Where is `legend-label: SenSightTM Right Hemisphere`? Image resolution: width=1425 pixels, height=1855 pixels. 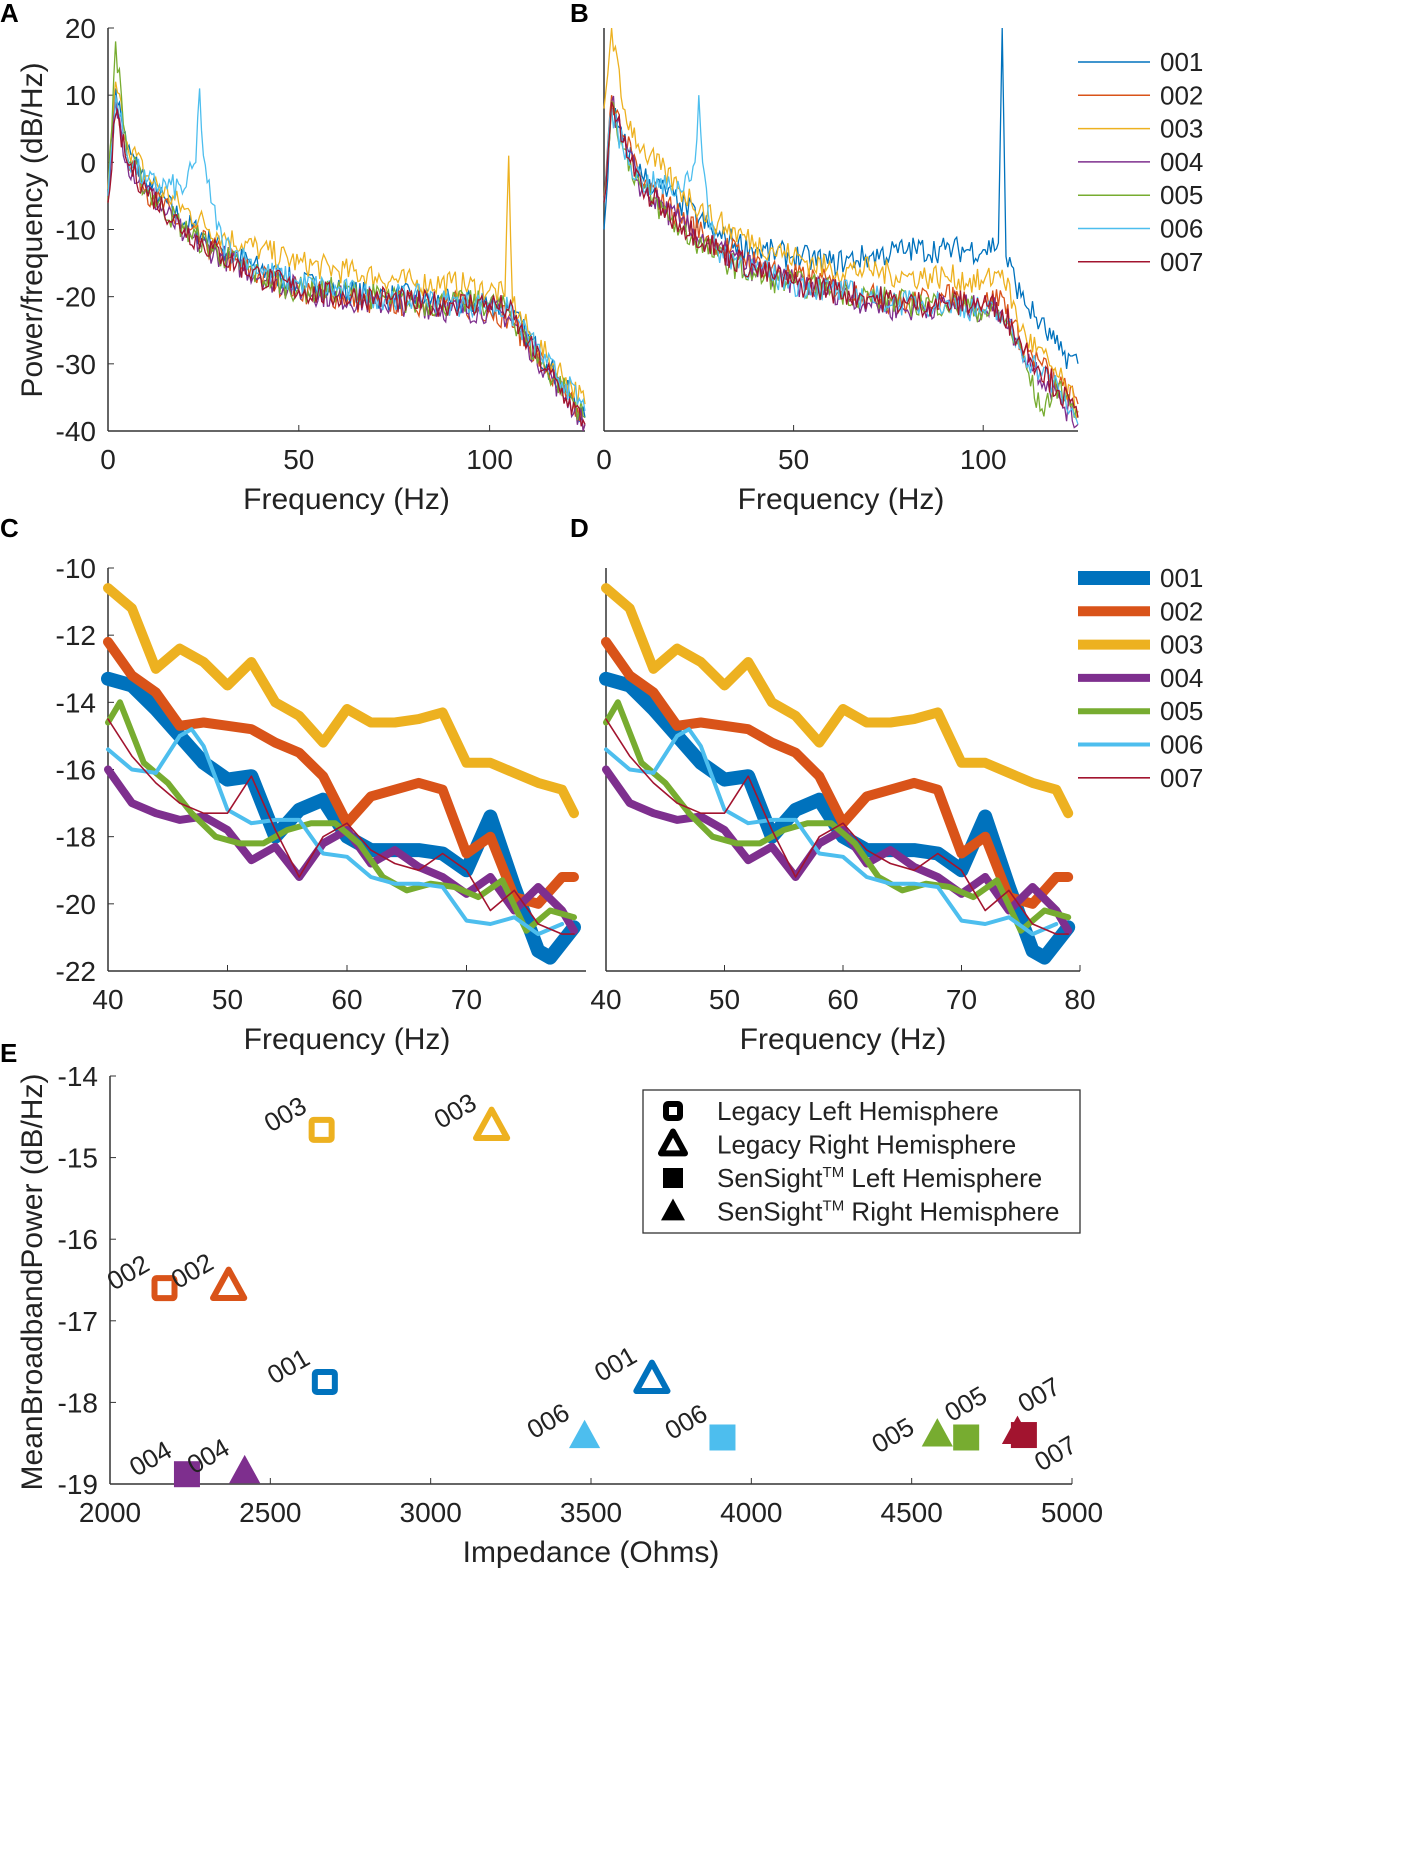
legend-label: SenSightTM Right Hemisphere is located at coordinates (888, 1212).